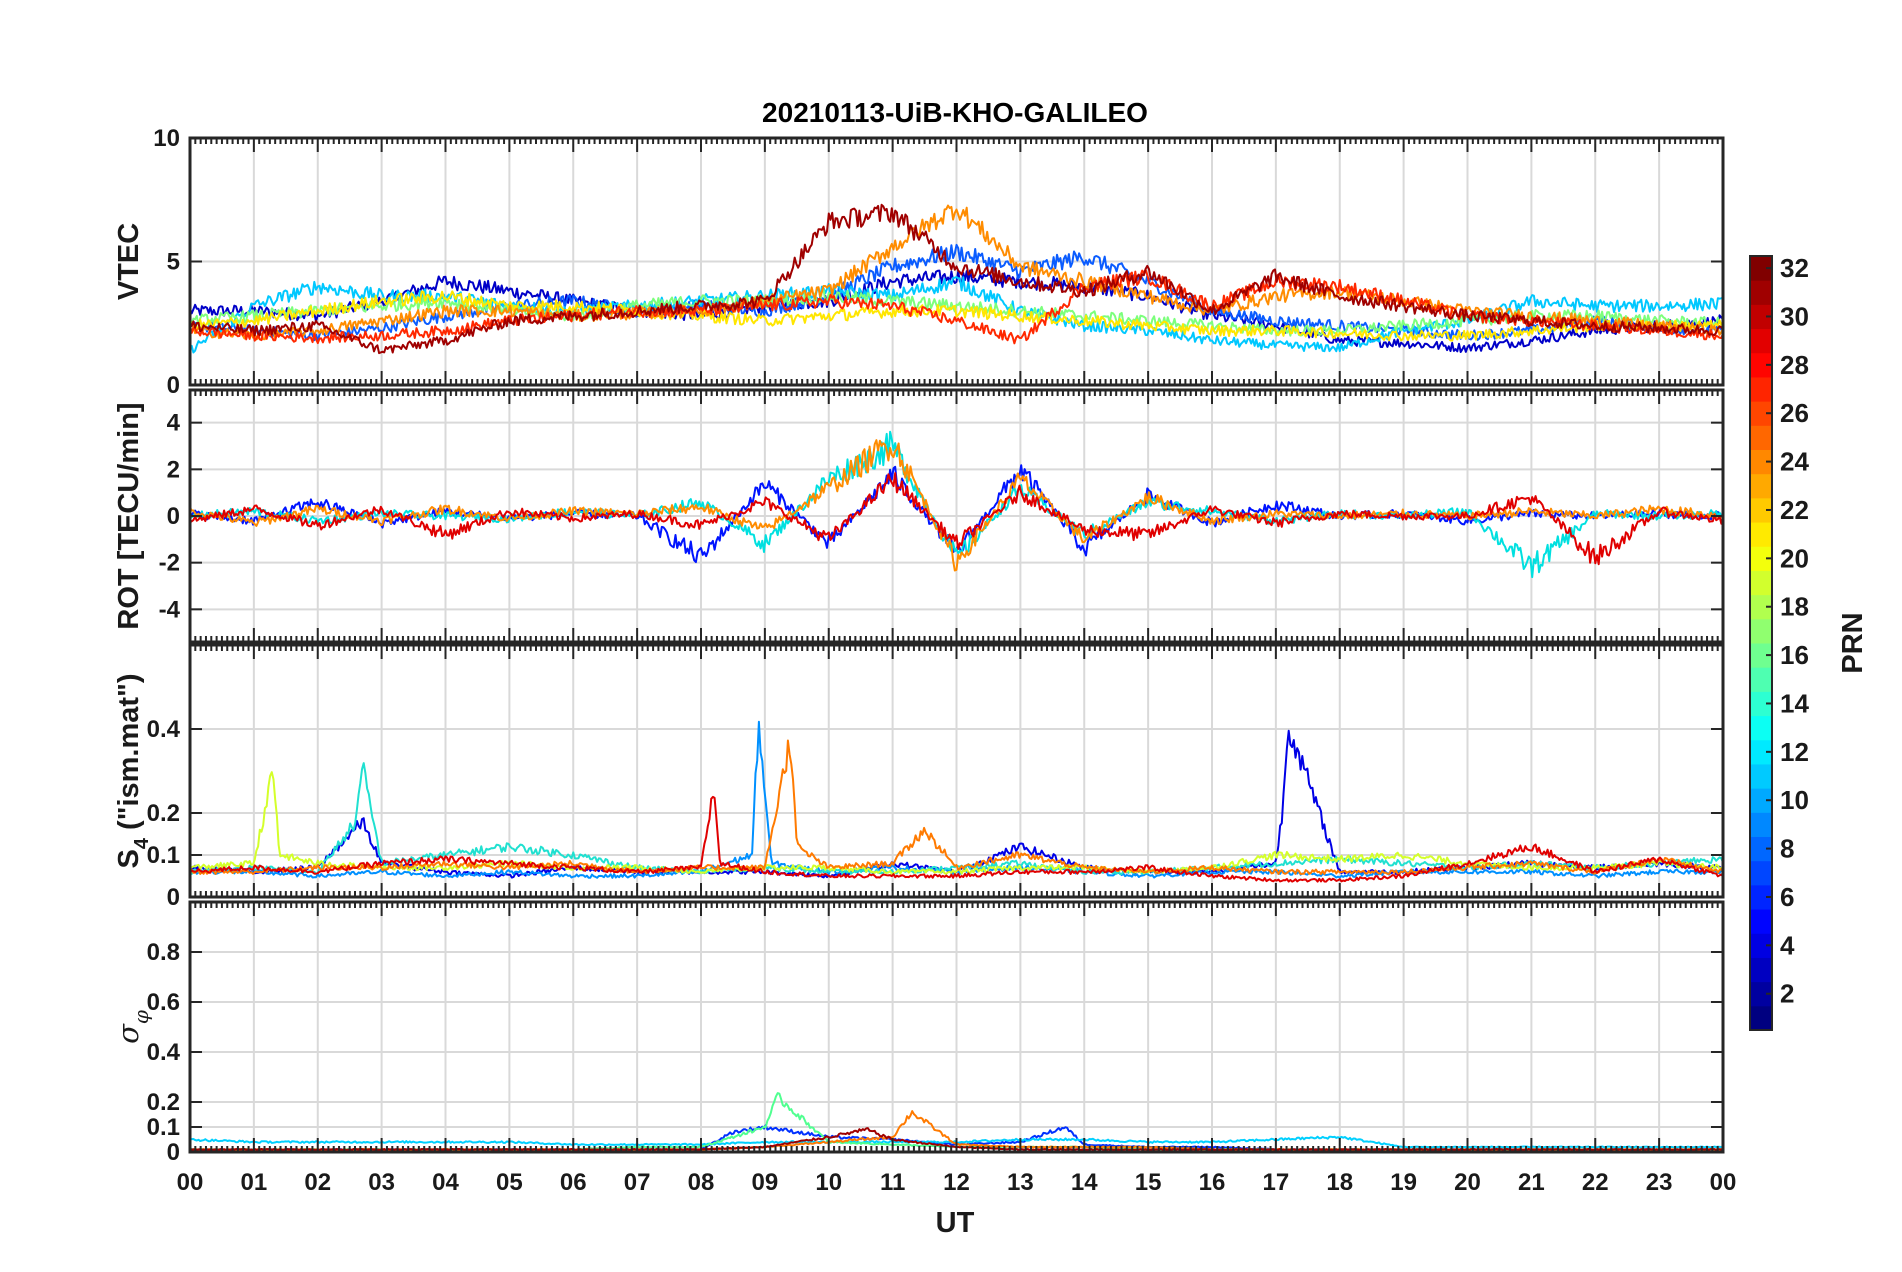 Image resolution: width=1902 pixels, height=1272 pixels. I want to click on x-tick-label: 08, so click(701, 1182).